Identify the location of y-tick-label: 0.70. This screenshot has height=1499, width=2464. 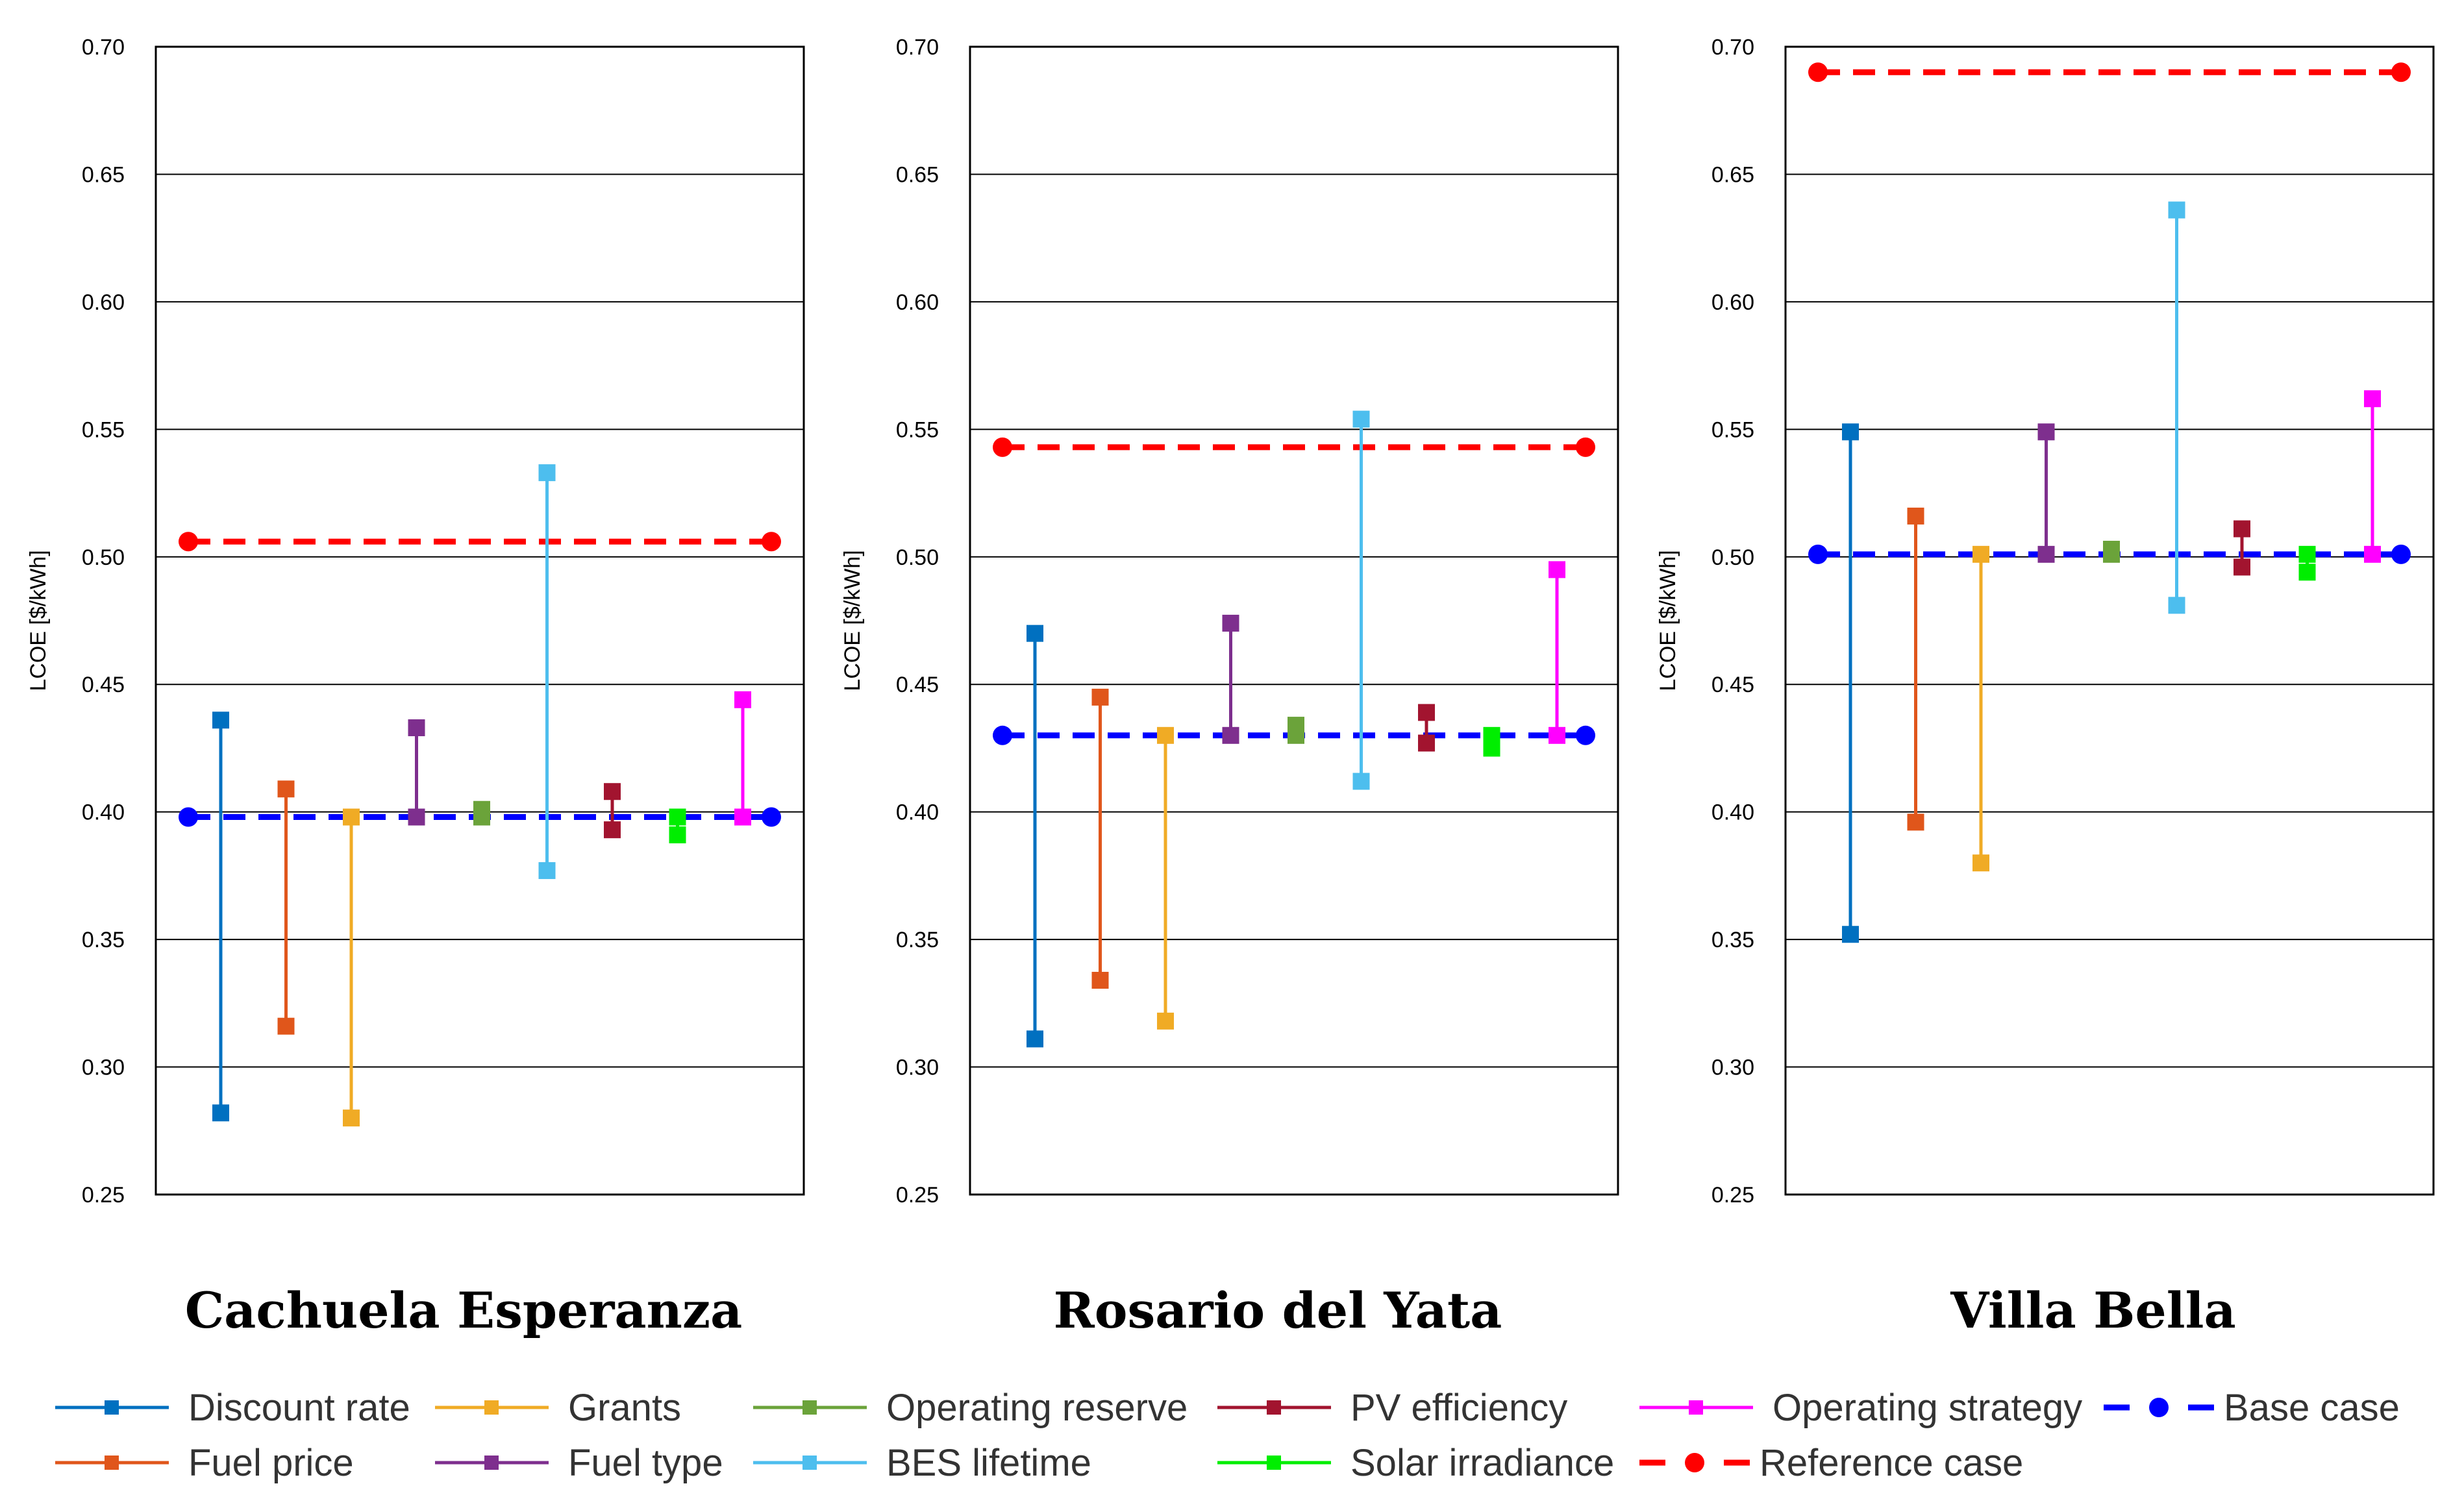
(103, 47).